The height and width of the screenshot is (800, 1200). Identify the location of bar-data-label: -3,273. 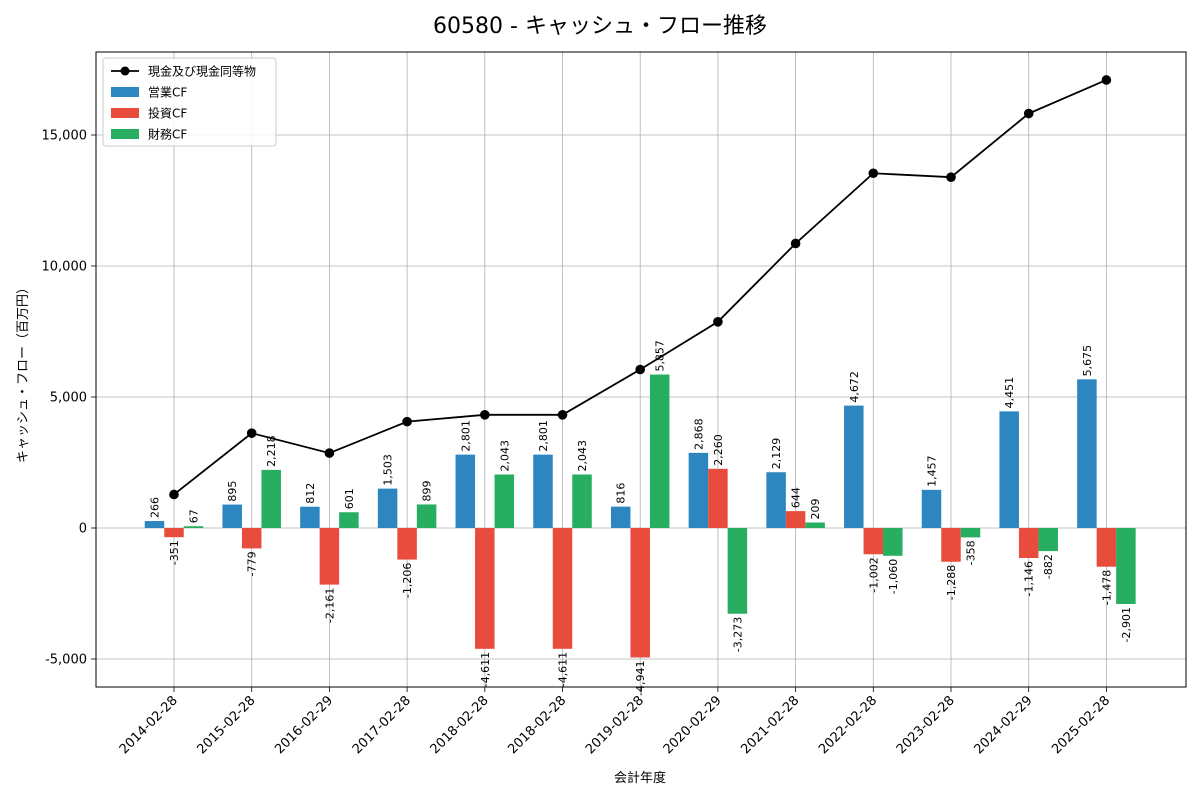
(737, 634).